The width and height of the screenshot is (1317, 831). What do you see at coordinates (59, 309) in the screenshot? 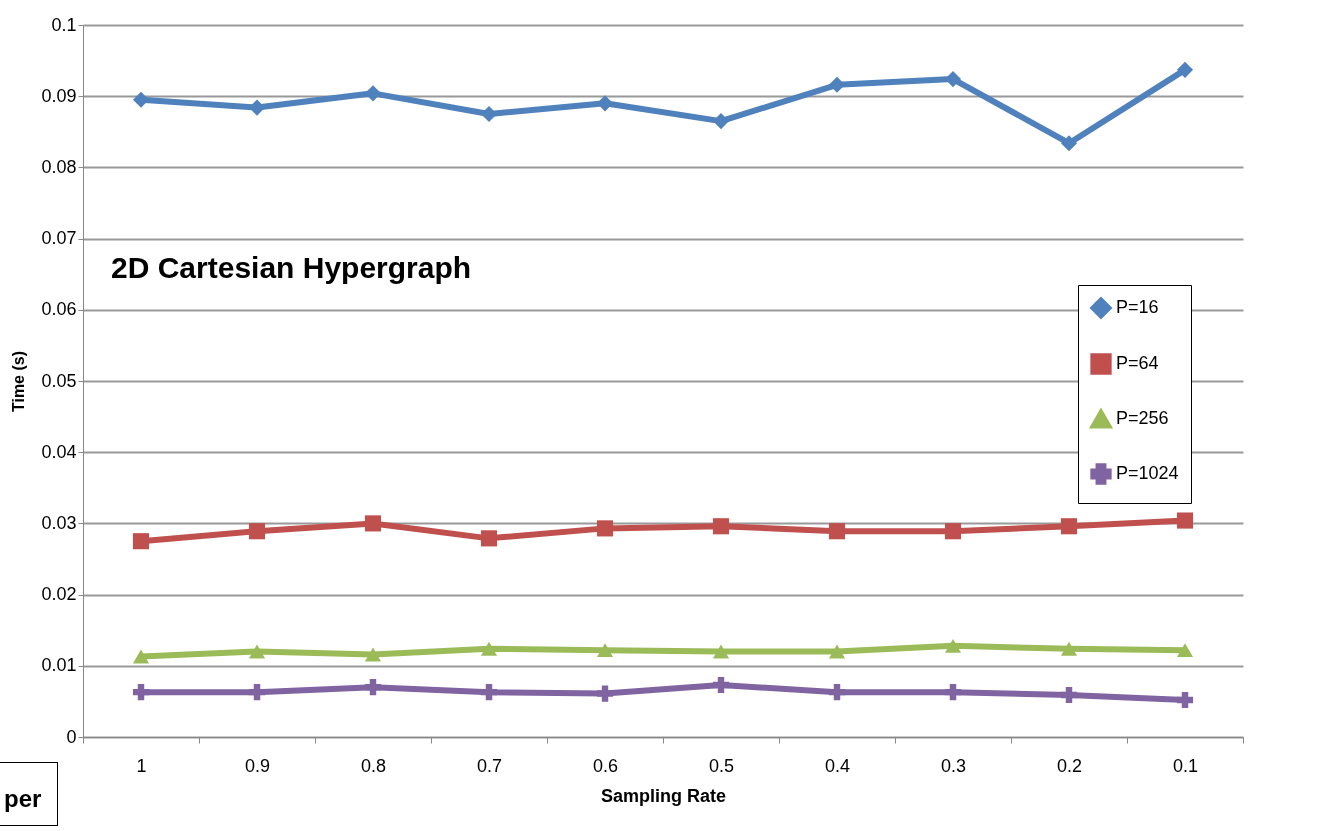
I see `y-tick-label: 0.06` at bounding box center [59, 309].